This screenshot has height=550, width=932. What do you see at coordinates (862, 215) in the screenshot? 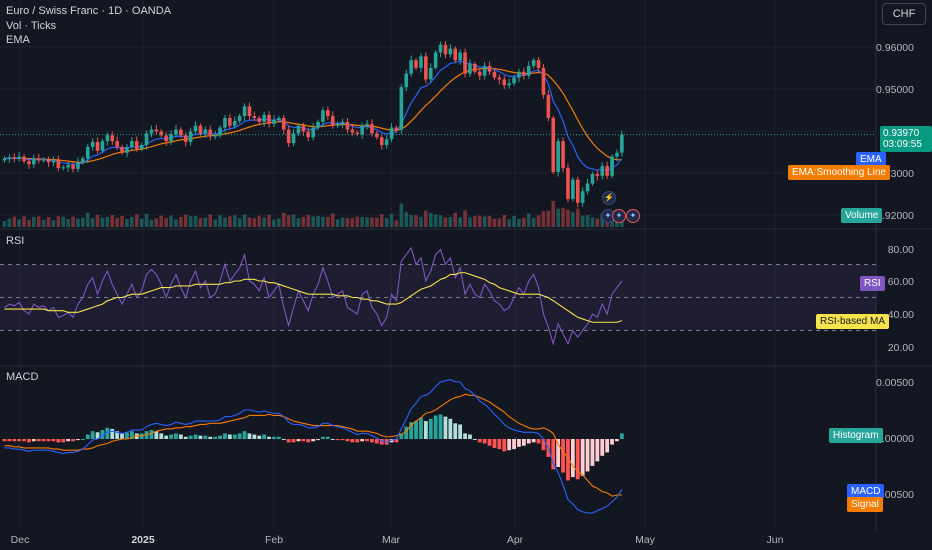
I see `volume-tag: Volume` at bounding box center [862, 215].